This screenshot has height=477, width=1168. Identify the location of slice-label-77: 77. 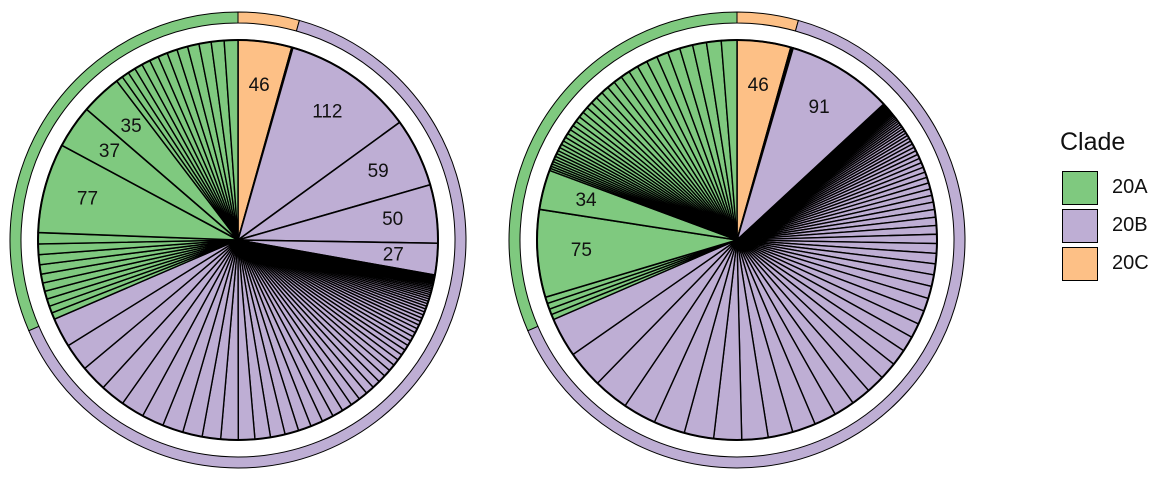
(87, 199).